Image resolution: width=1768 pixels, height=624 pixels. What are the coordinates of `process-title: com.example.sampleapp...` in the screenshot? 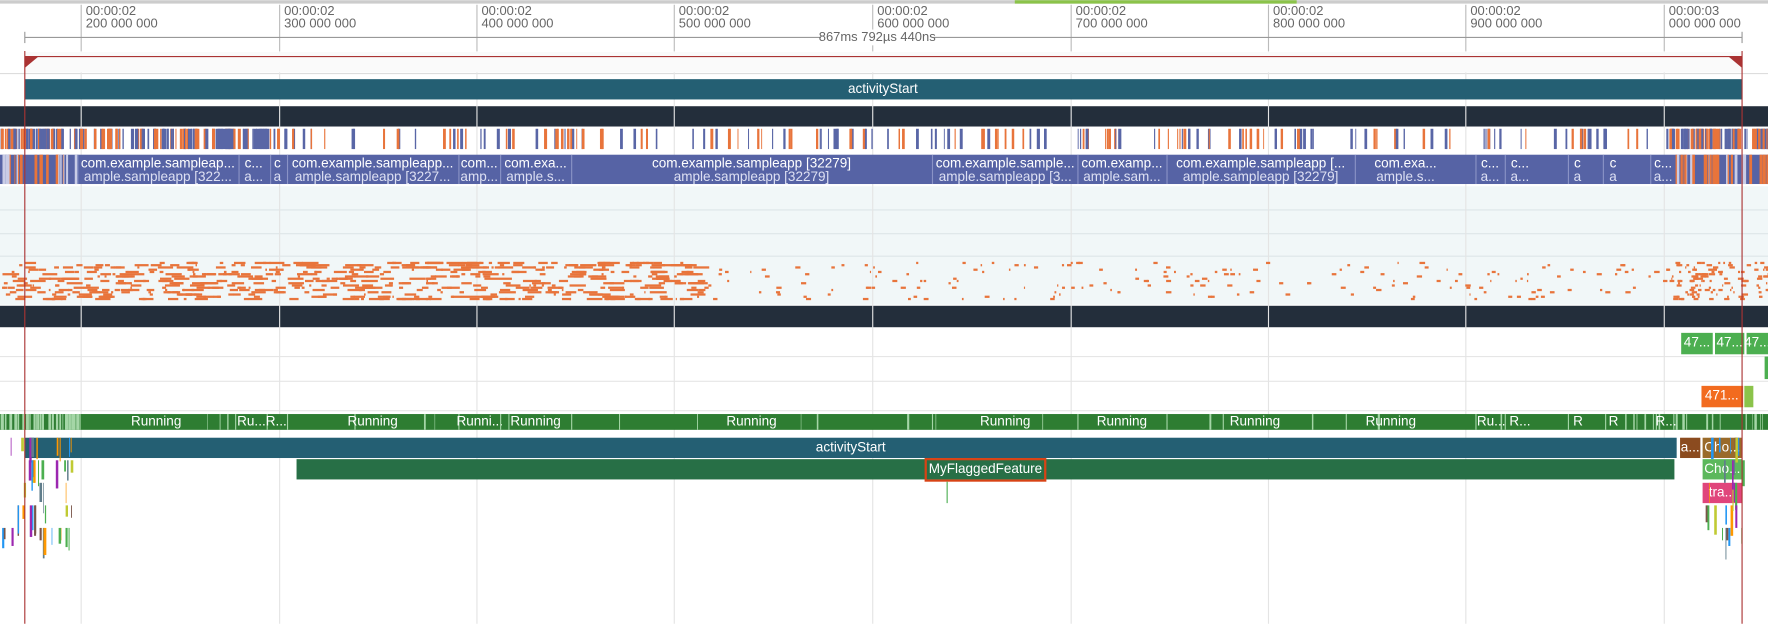 It's located at (373, 162).